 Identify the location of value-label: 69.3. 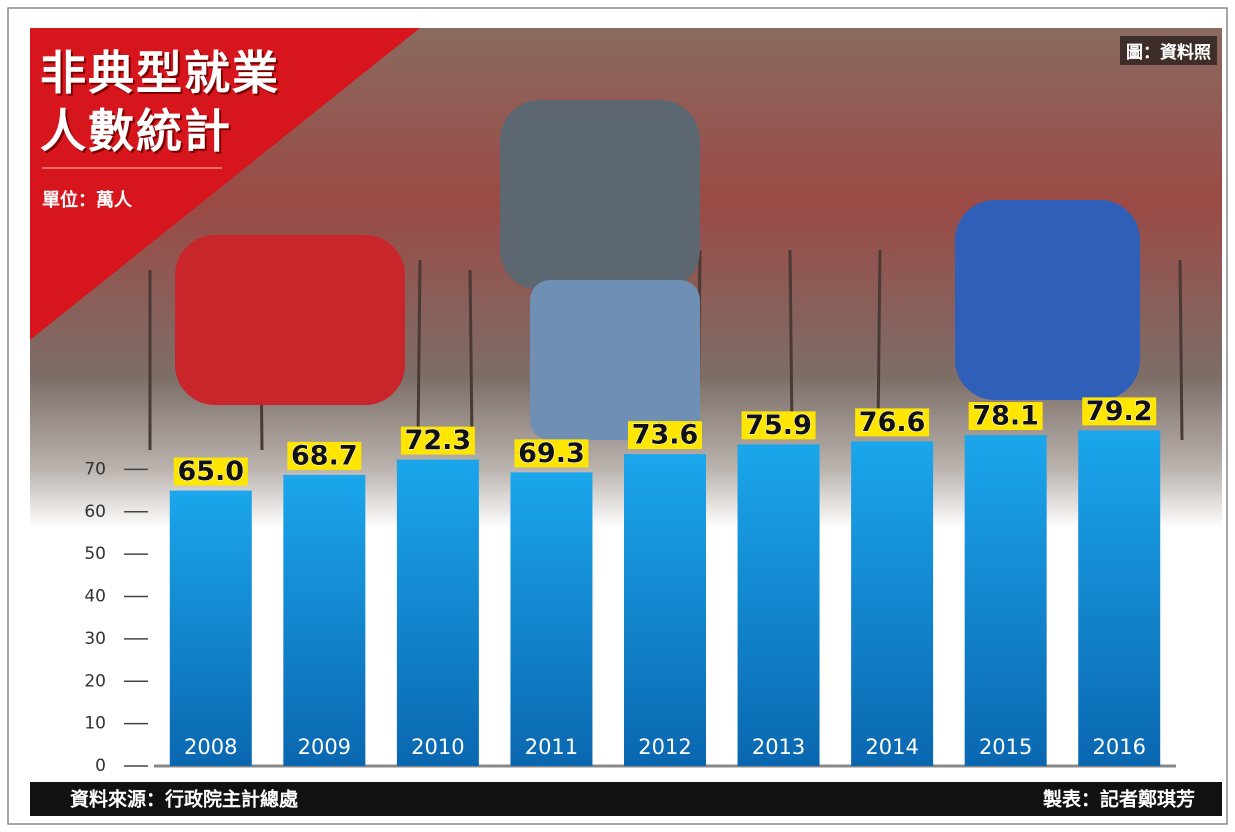
(551, 453).